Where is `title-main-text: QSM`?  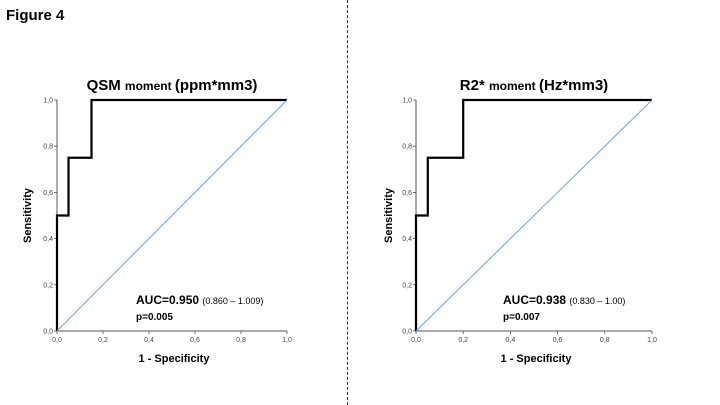 title-main-text: QSM is located at coordinates (106, 85).